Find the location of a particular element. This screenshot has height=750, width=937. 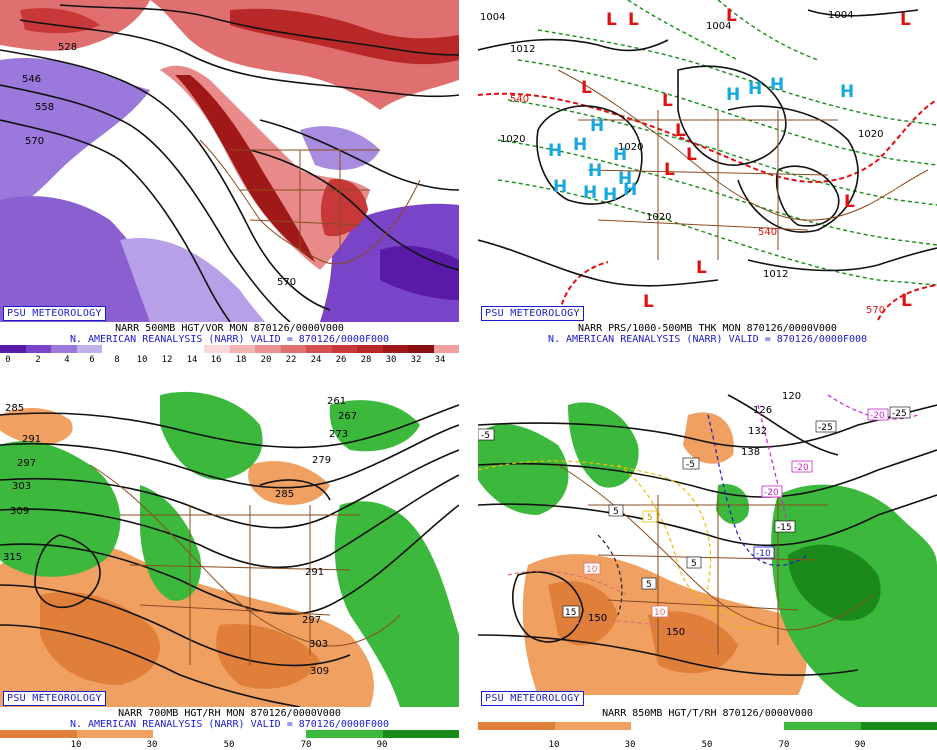

contour-label: 546 is located at coordinates (31, 79).